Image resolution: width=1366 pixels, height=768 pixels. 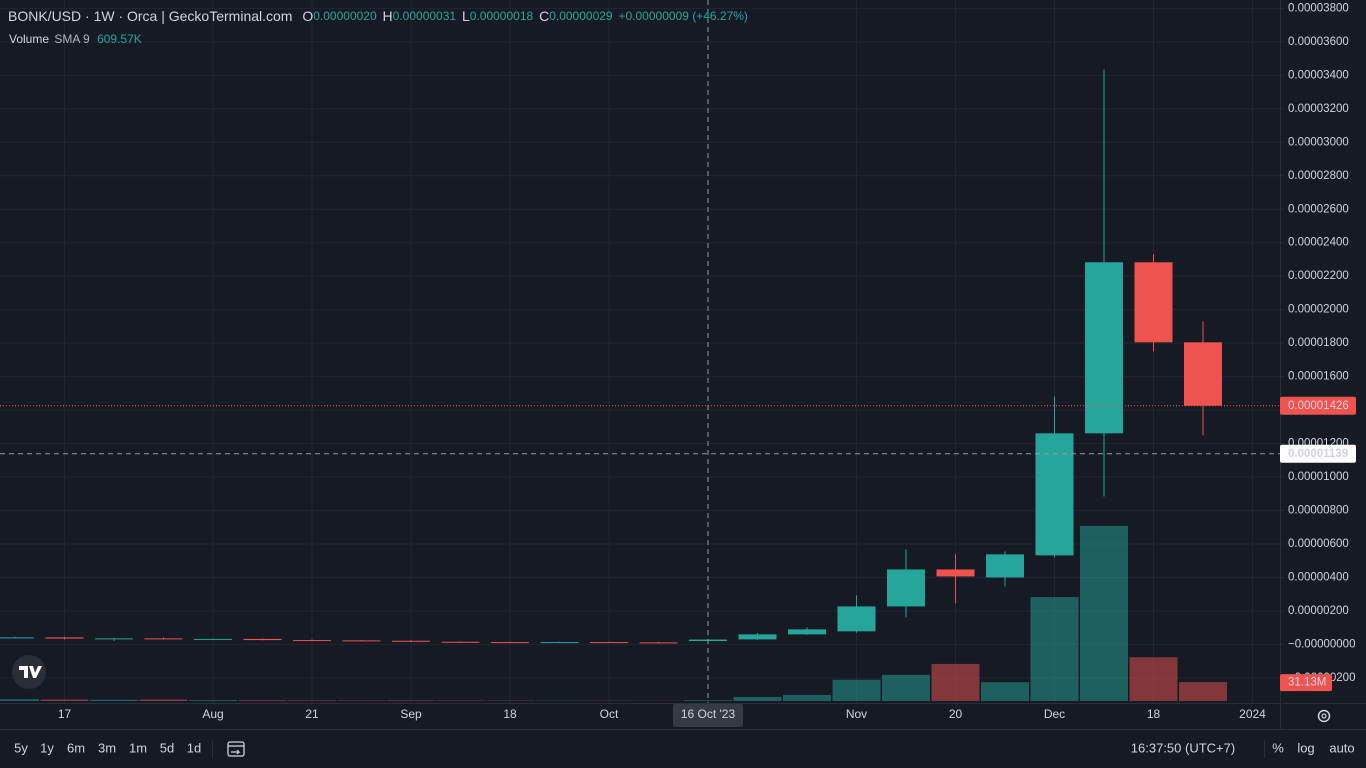 What do you see at coordinates (1318, 611) in the screenshot?
I see `y-tick-label: 0.00000200` at bounding box center [1318, 611].